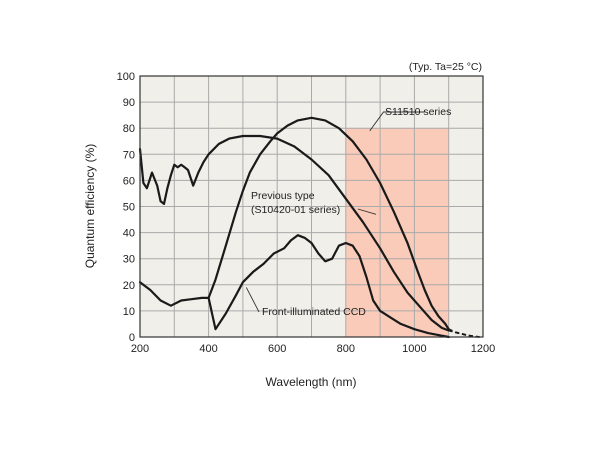  I want to click on y-axis-label: Quantum efficiency (%), so click(90, 206).